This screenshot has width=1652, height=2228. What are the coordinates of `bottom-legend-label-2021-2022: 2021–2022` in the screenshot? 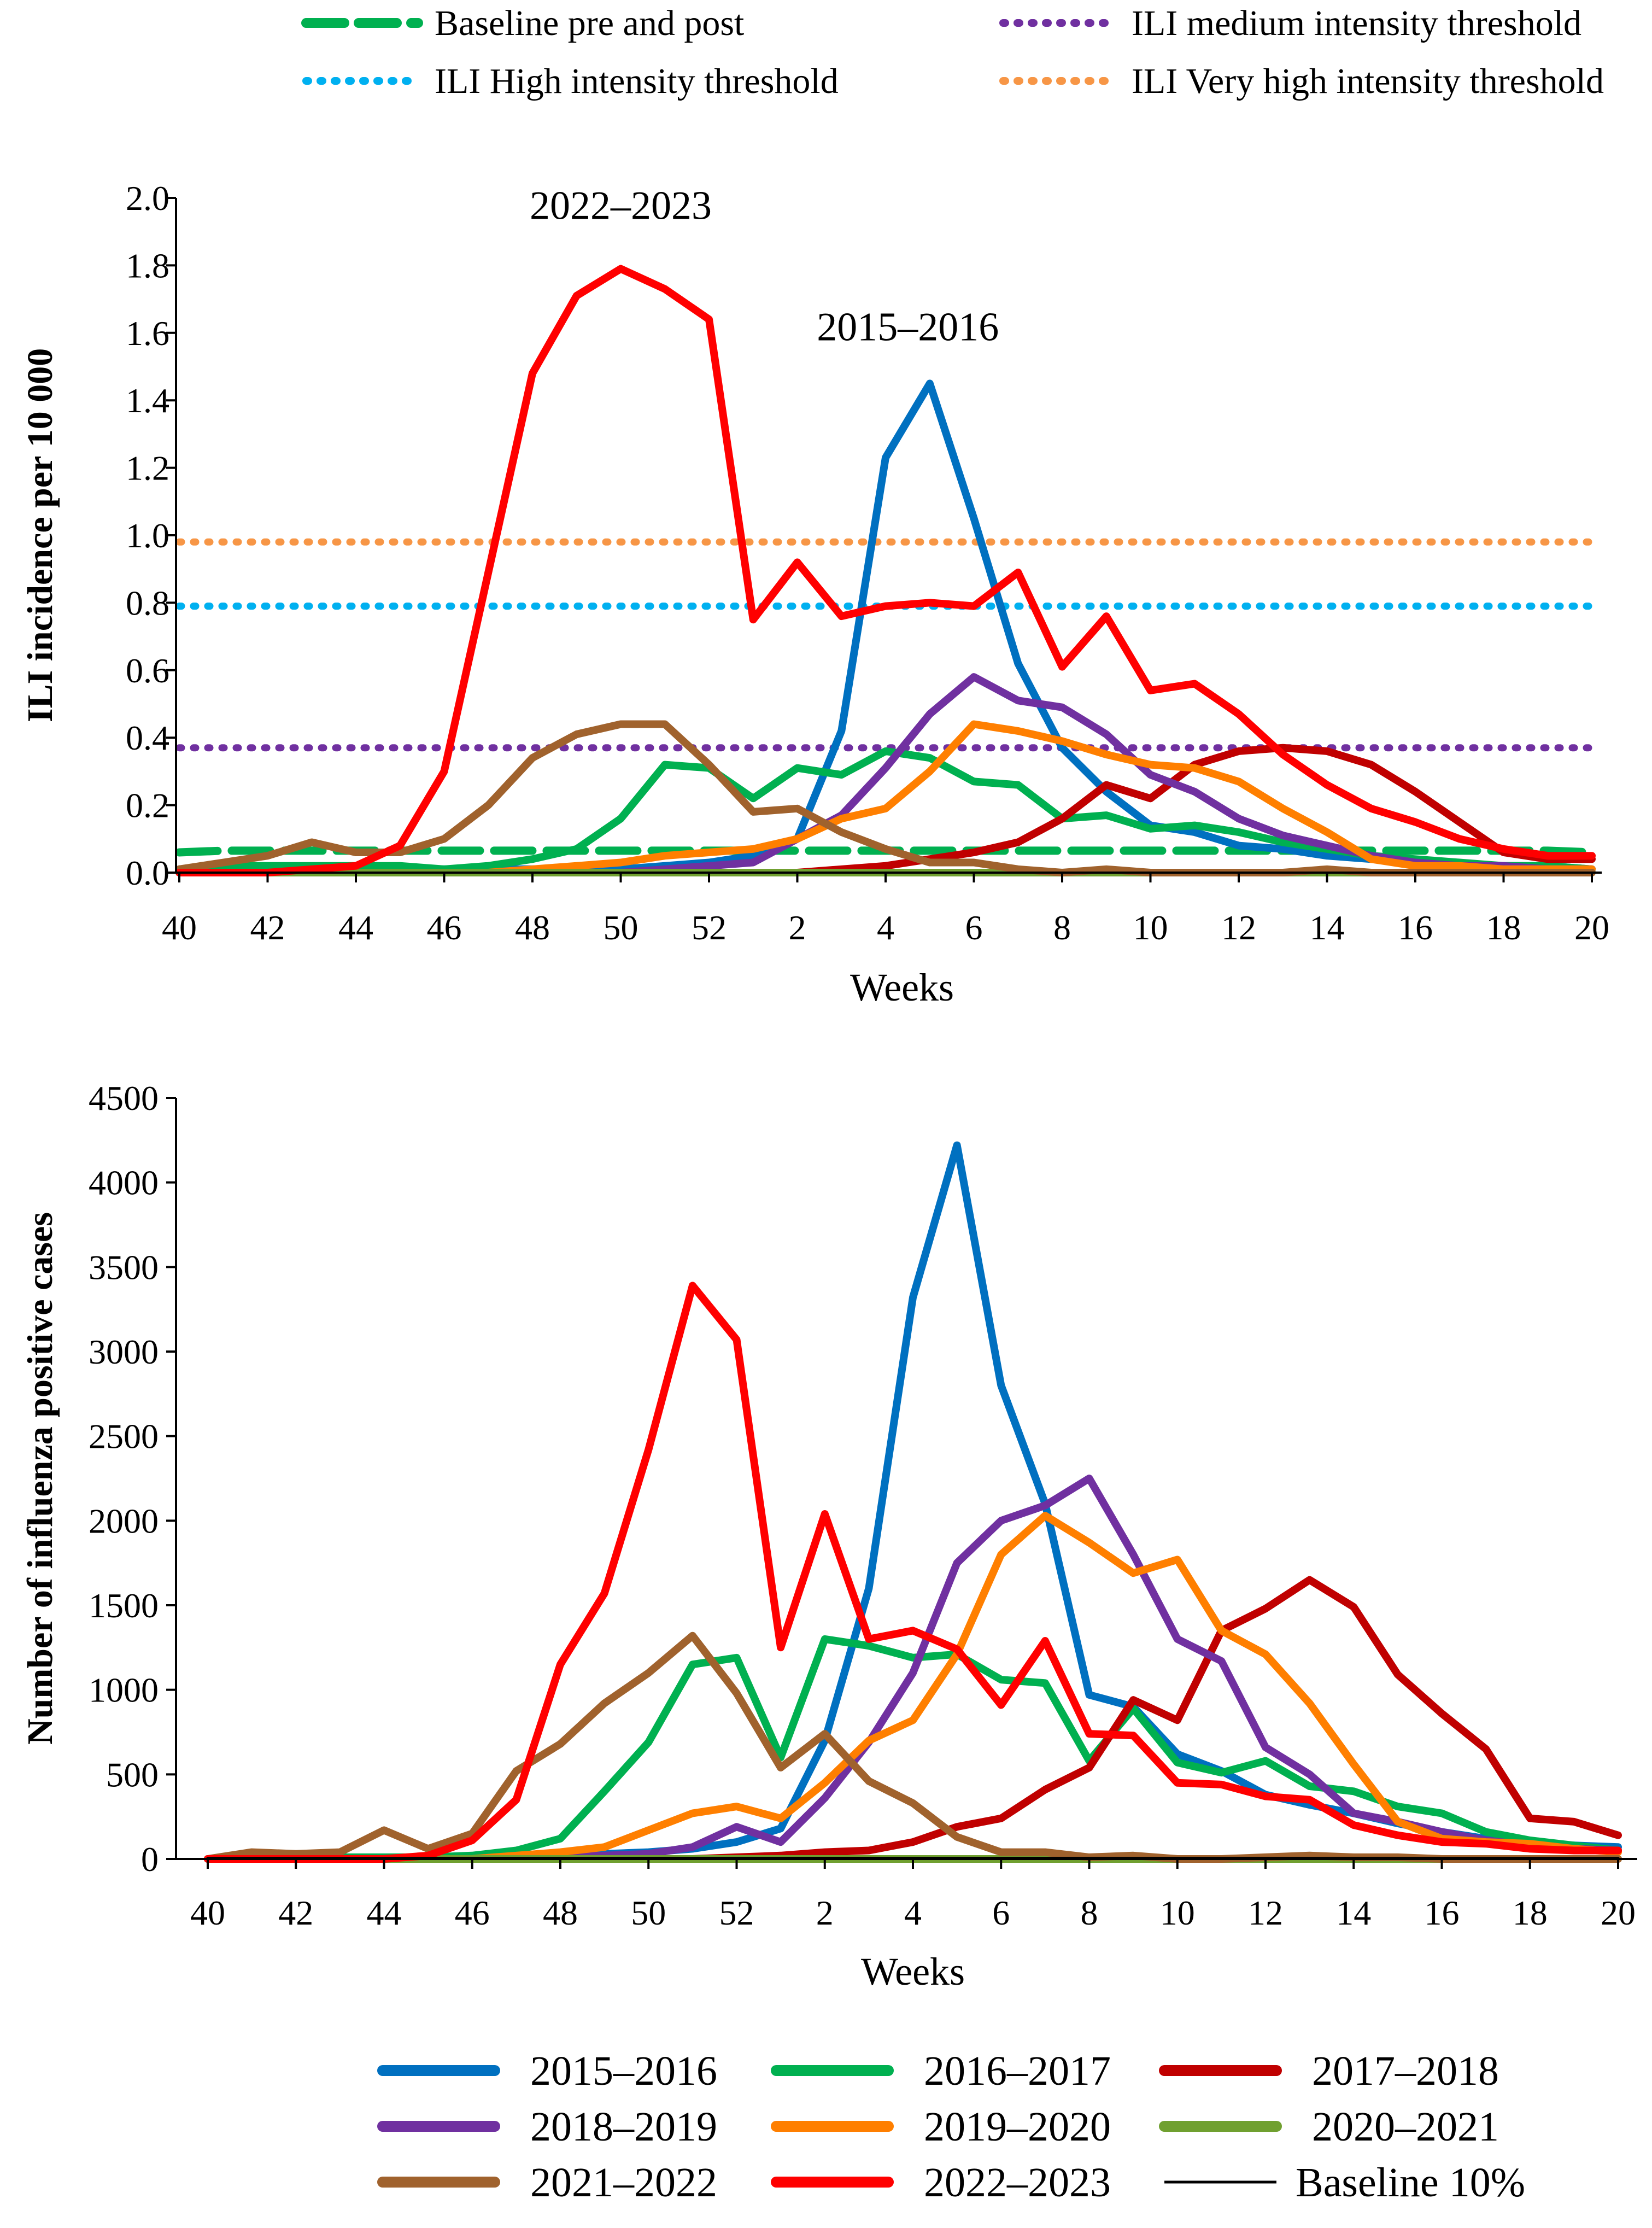 It's located at (624, 2183).